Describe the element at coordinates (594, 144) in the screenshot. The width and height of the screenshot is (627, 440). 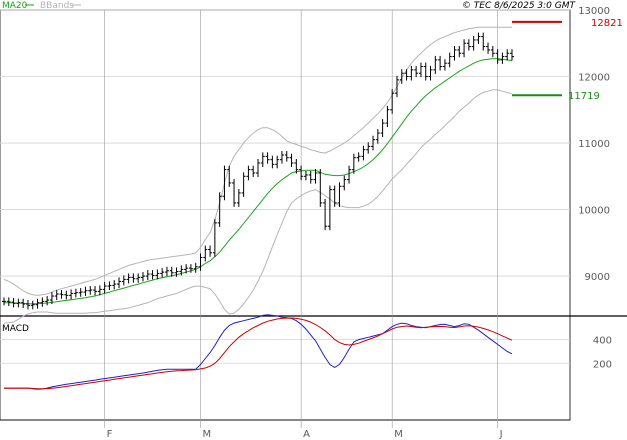
I see `price-tick-label-11000: 11000` at that location.